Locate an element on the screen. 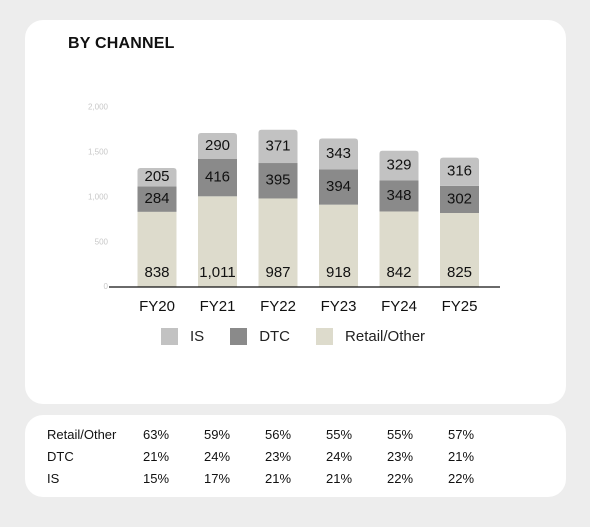 The width and height of the screenshot is (590, 527). bar-group-fy23: 918 394 343 is located at coordinates (338, 212).